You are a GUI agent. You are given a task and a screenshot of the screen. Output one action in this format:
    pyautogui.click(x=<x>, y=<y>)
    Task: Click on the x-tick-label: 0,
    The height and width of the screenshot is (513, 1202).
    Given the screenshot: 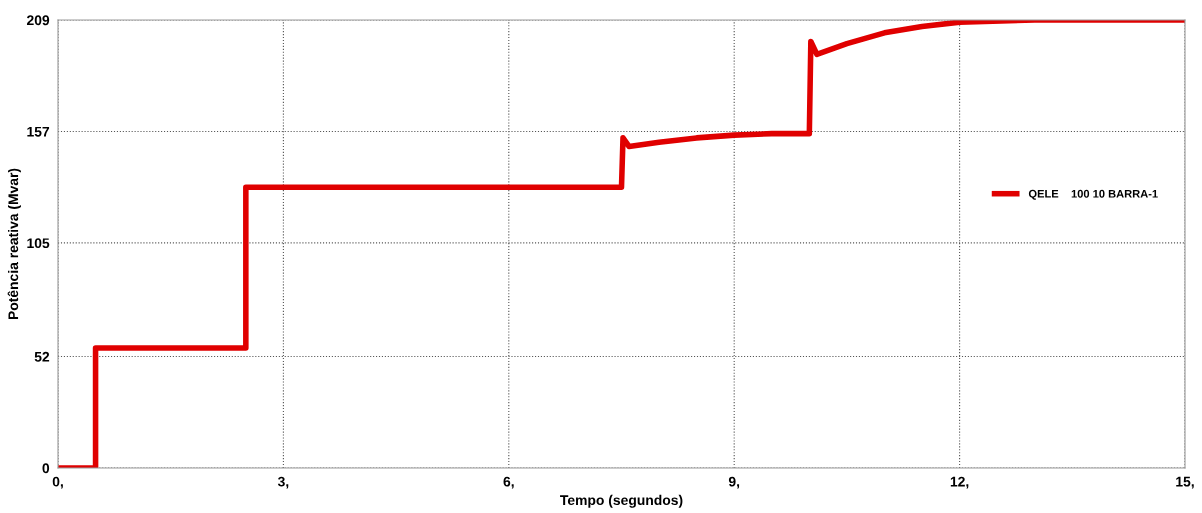 What is the action you would take?
    pyautogui.click(x=57, y=482)
    